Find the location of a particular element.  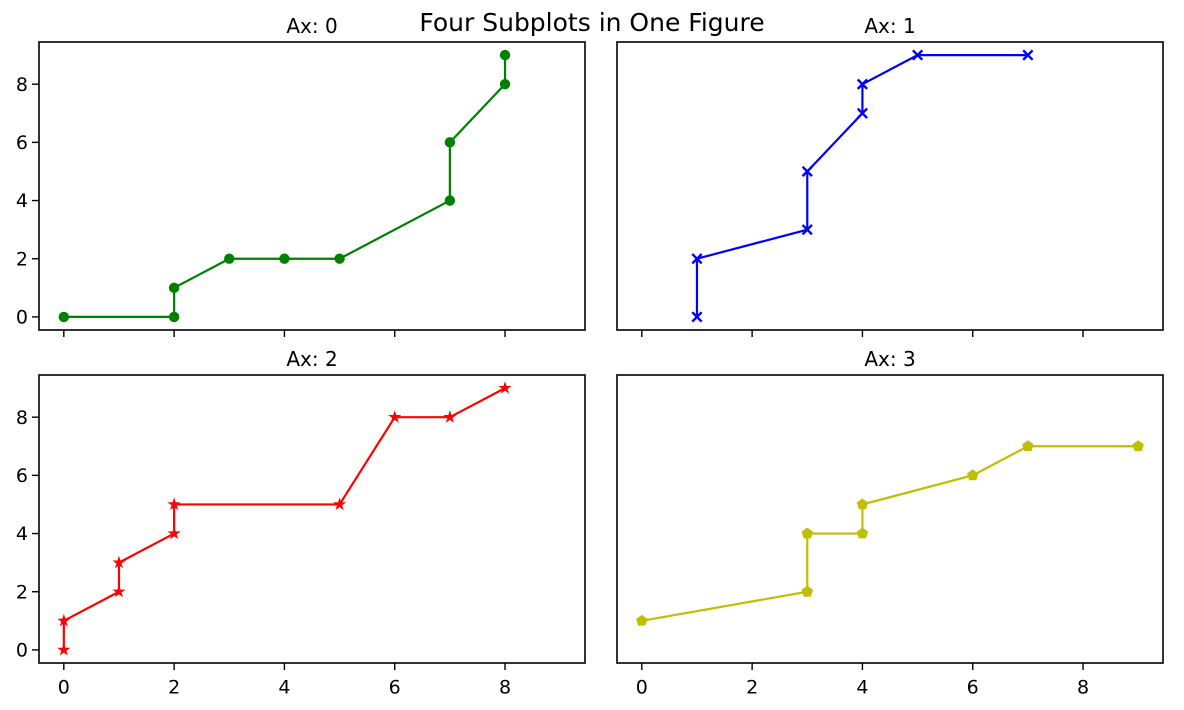

subplot-title-ax3: Ax: 3 is located at coordinates (890, 359).